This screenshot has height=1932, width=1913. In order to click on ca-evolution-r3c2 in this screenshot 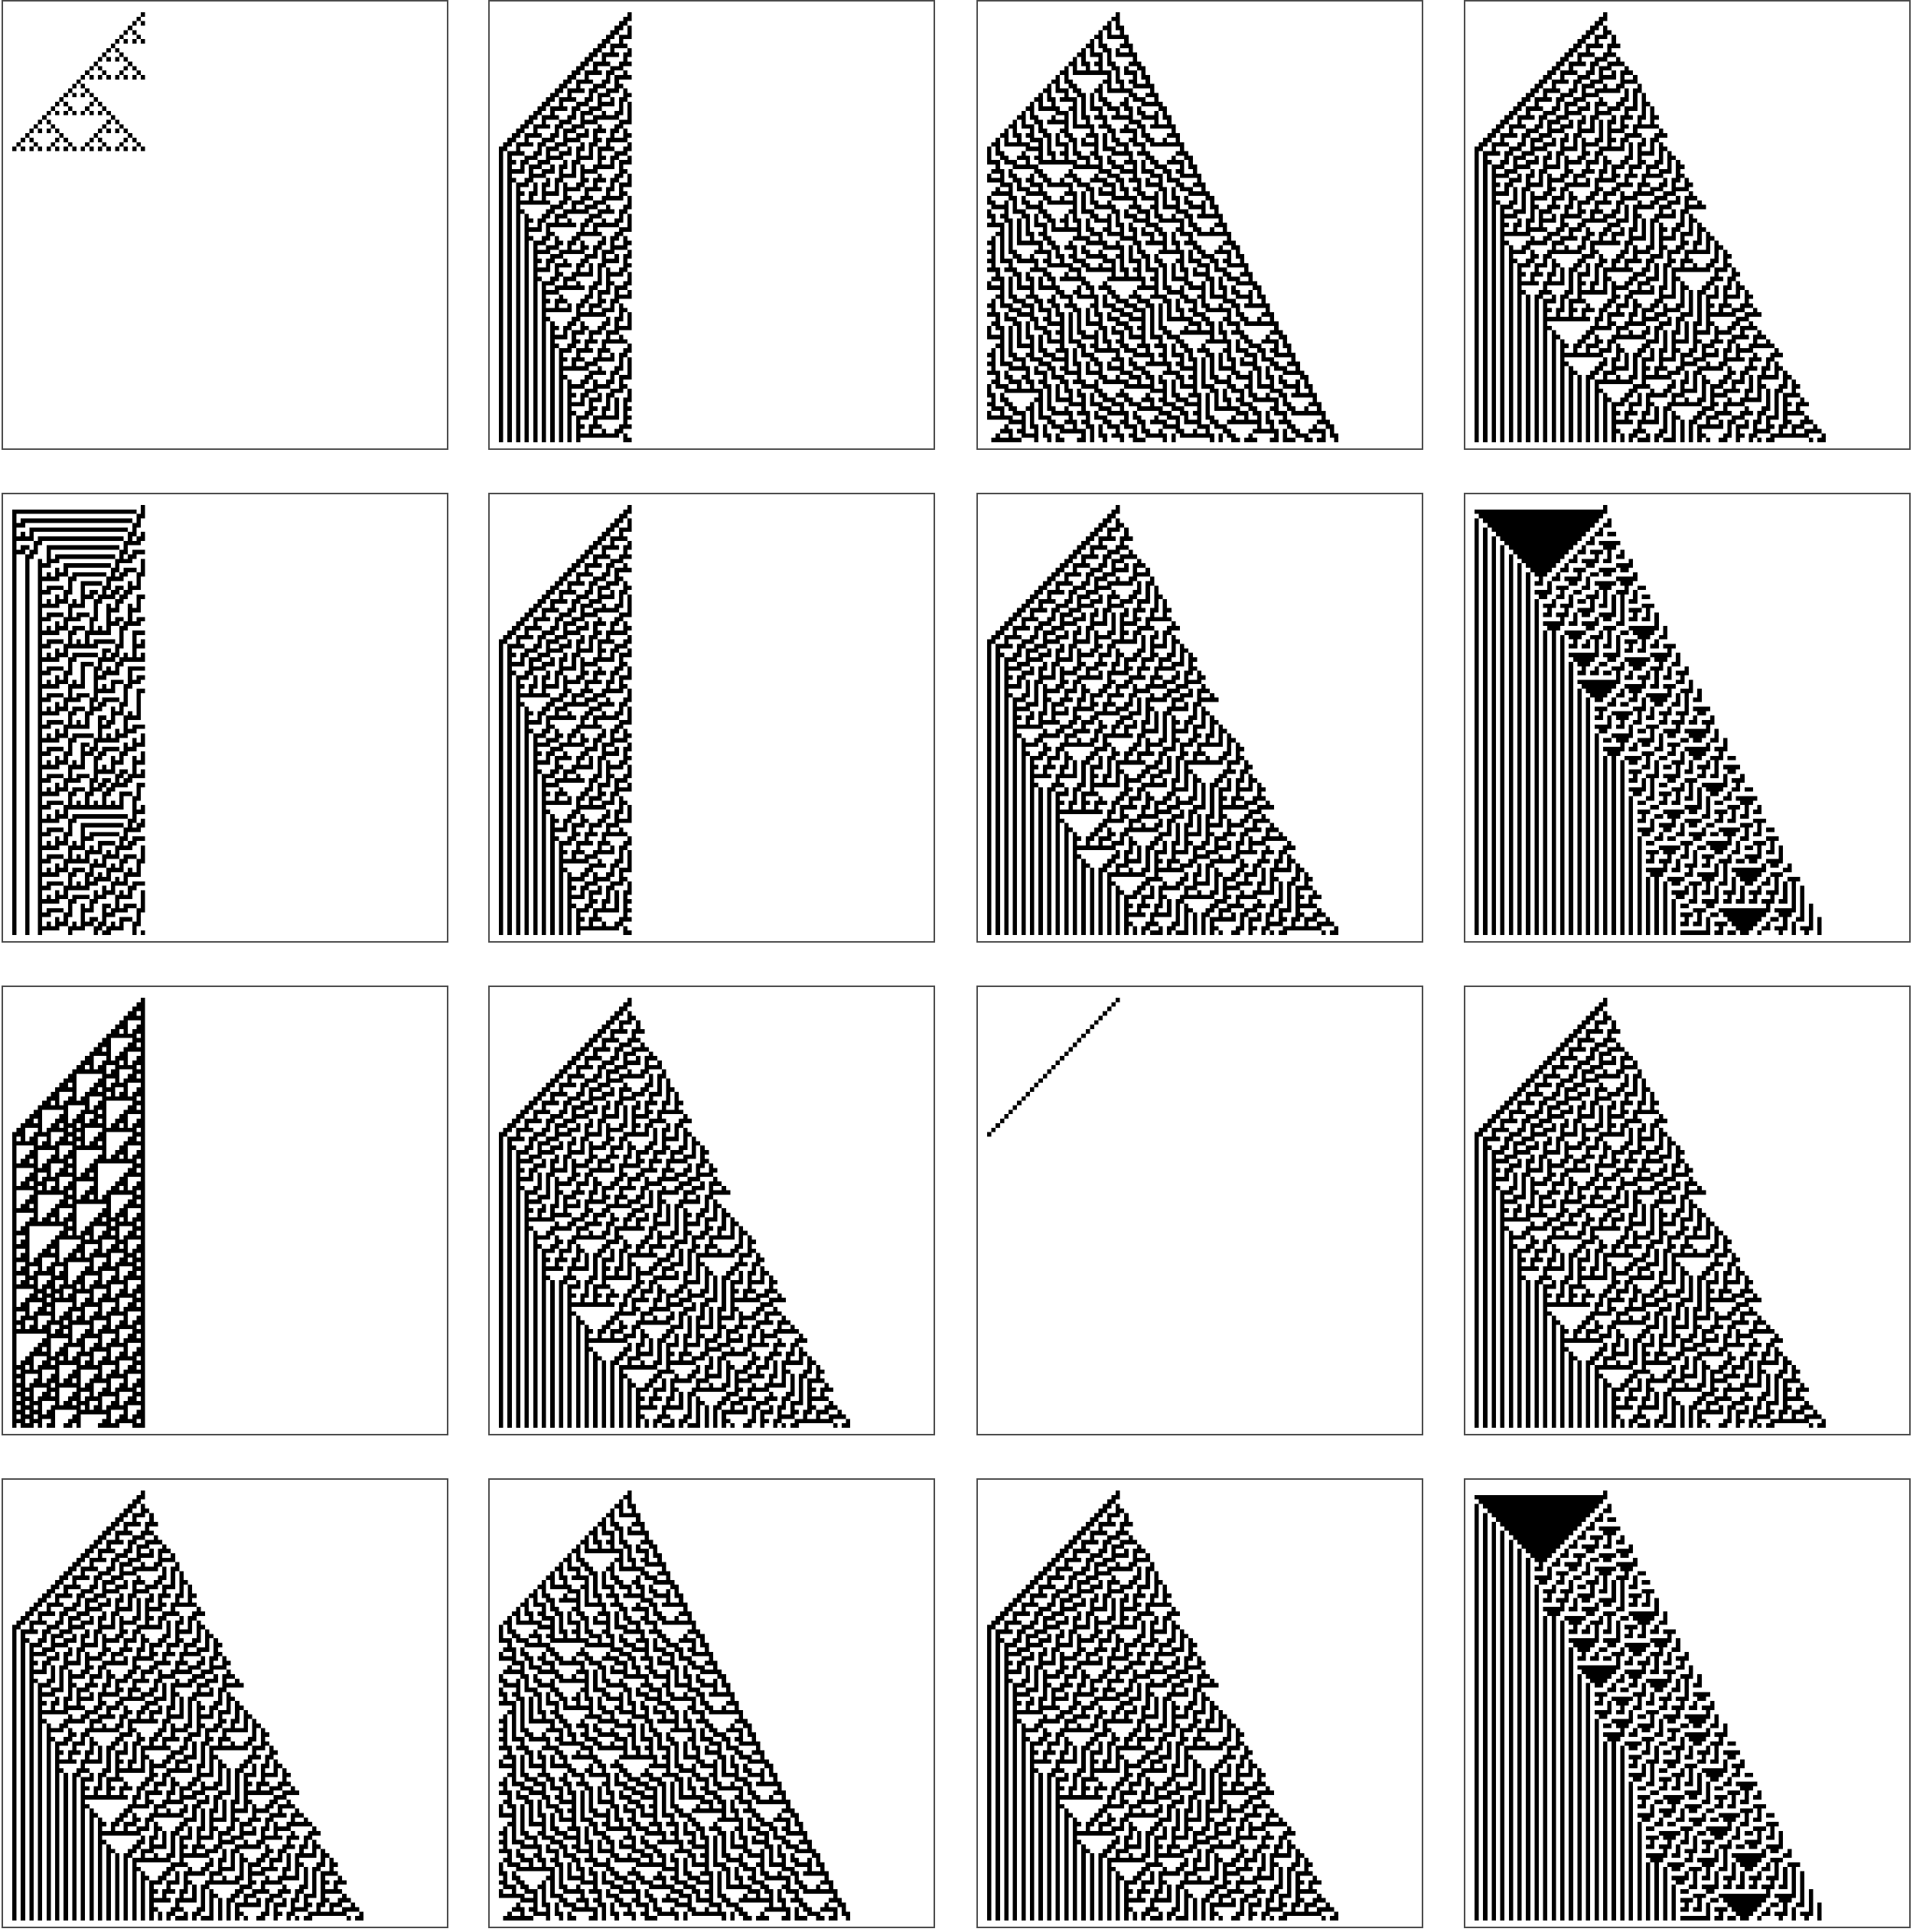, I will do `click(713, 1213)`.